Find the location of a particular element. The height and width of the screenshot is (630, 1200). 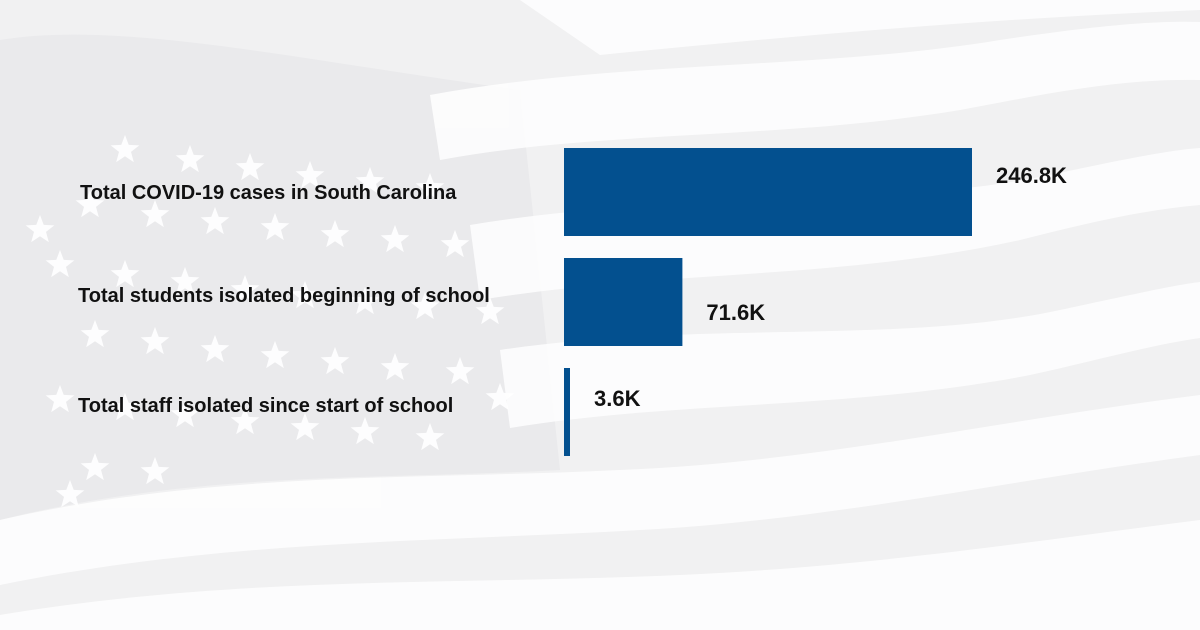

category-label-0: Total COVID-19 cases in South Carolina is located at coordinates (268, 193).